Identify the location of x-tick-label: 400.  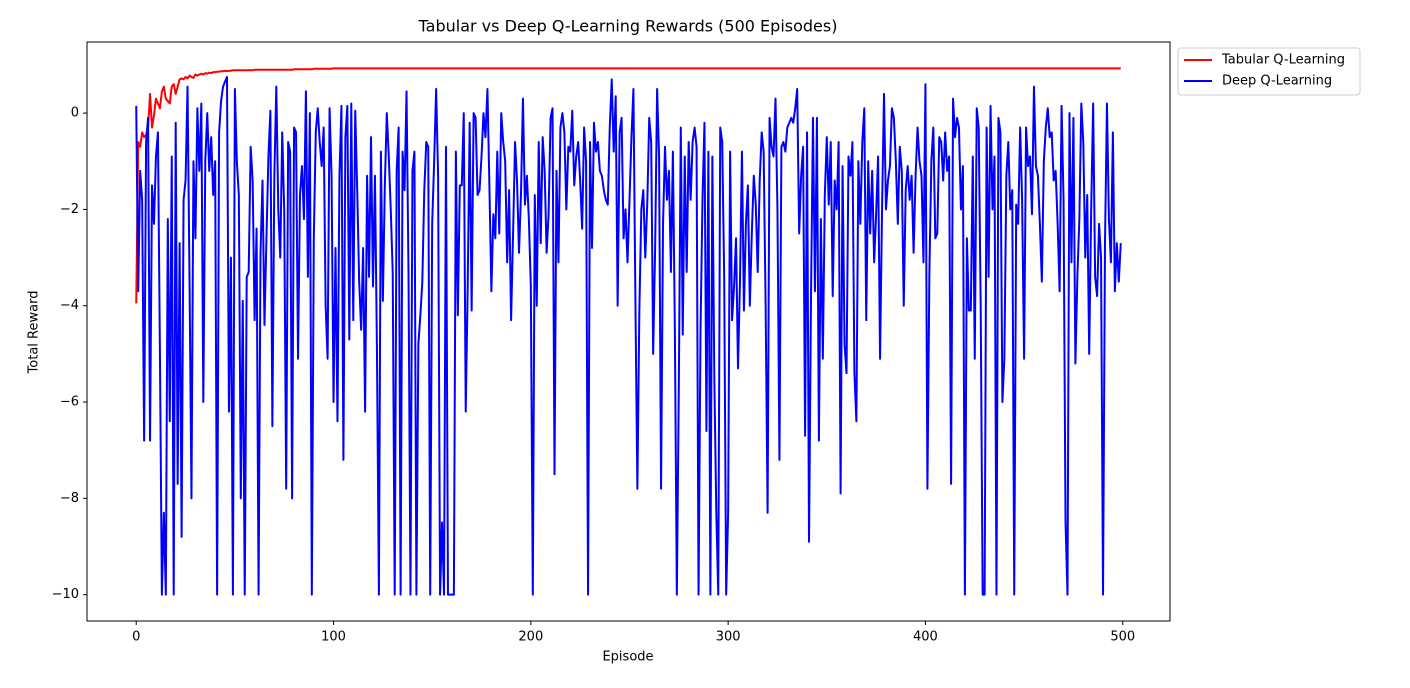
(925, 637).